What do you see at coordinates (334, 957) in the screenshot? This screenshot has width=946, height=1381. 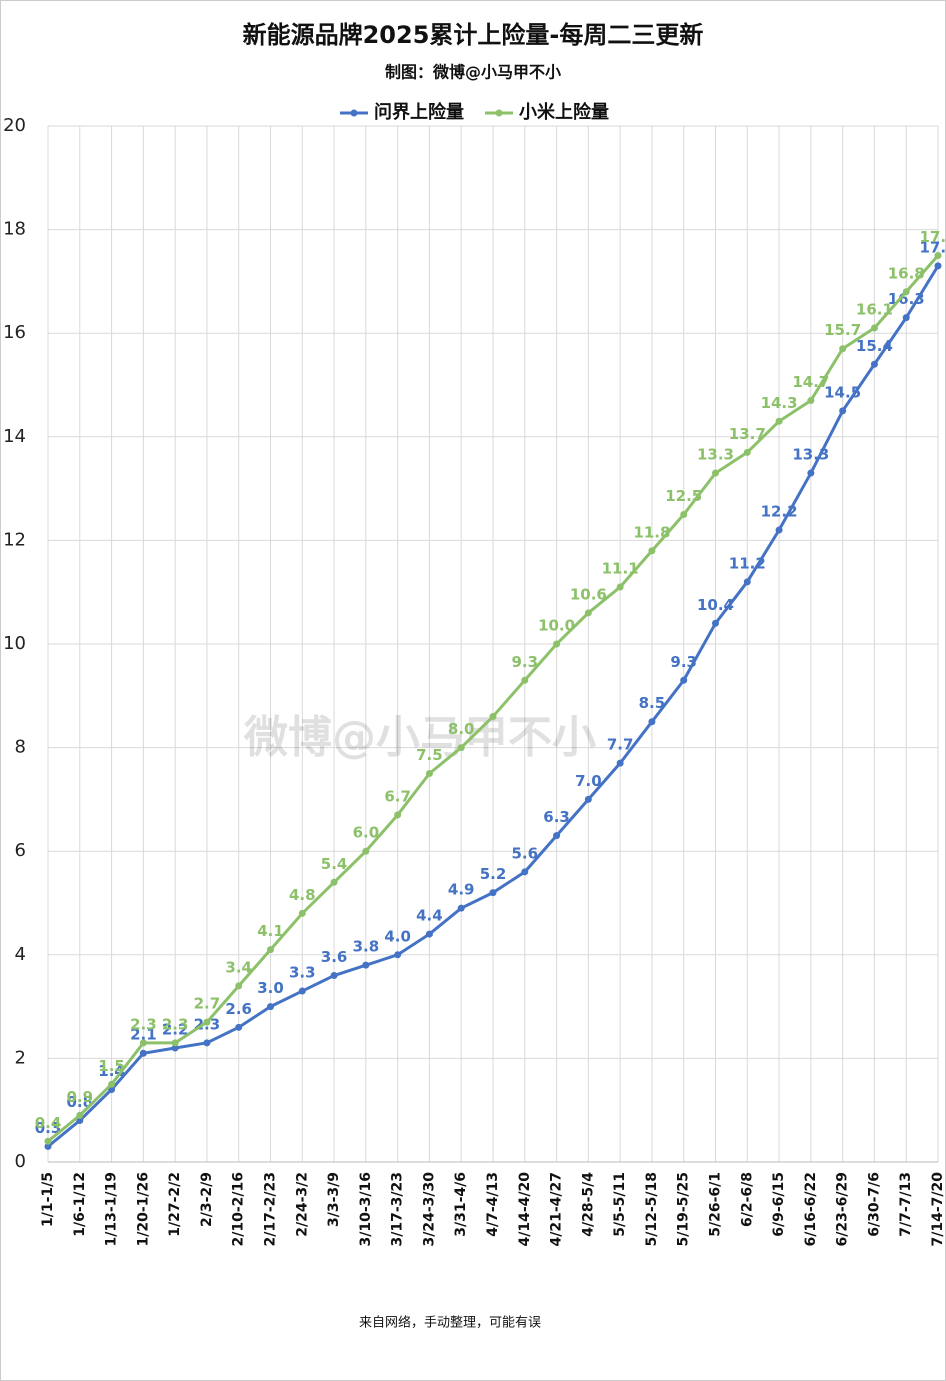 I see `data-label: 3.6` at bounding box center [334, 957].